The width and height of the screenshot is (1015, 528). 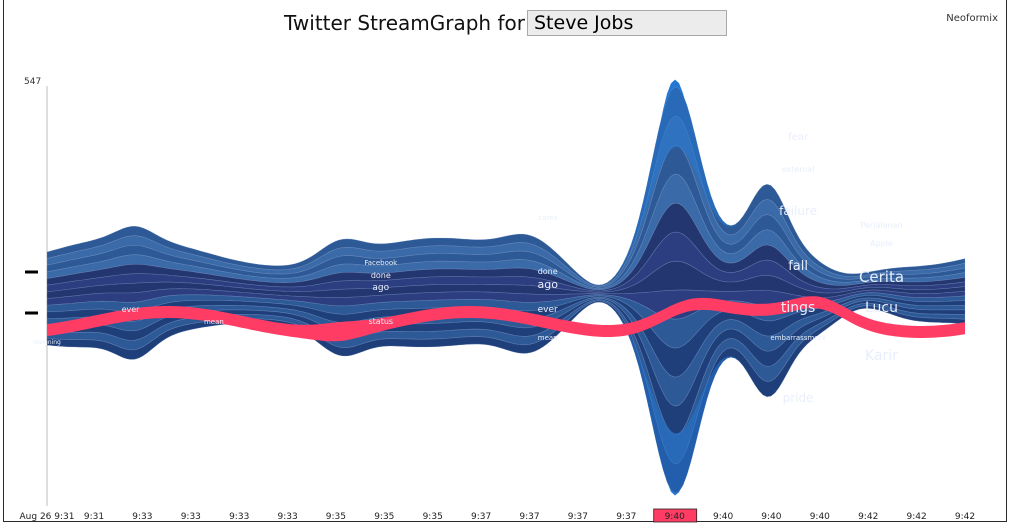 What do you see at coordinates (881, 243) in the screenshot?
I see `word-label-apple: Apple` at bounding box center [881, 243].